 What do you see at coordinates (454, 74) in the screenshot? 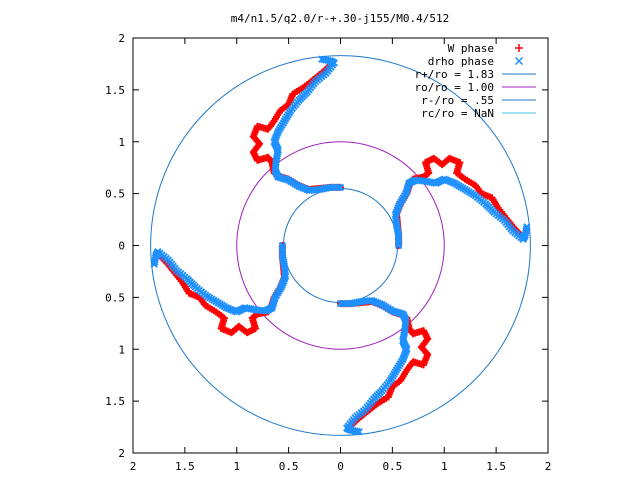
I see `legend-label: r+/ro = 1.83` at bounding box center [454, 74].